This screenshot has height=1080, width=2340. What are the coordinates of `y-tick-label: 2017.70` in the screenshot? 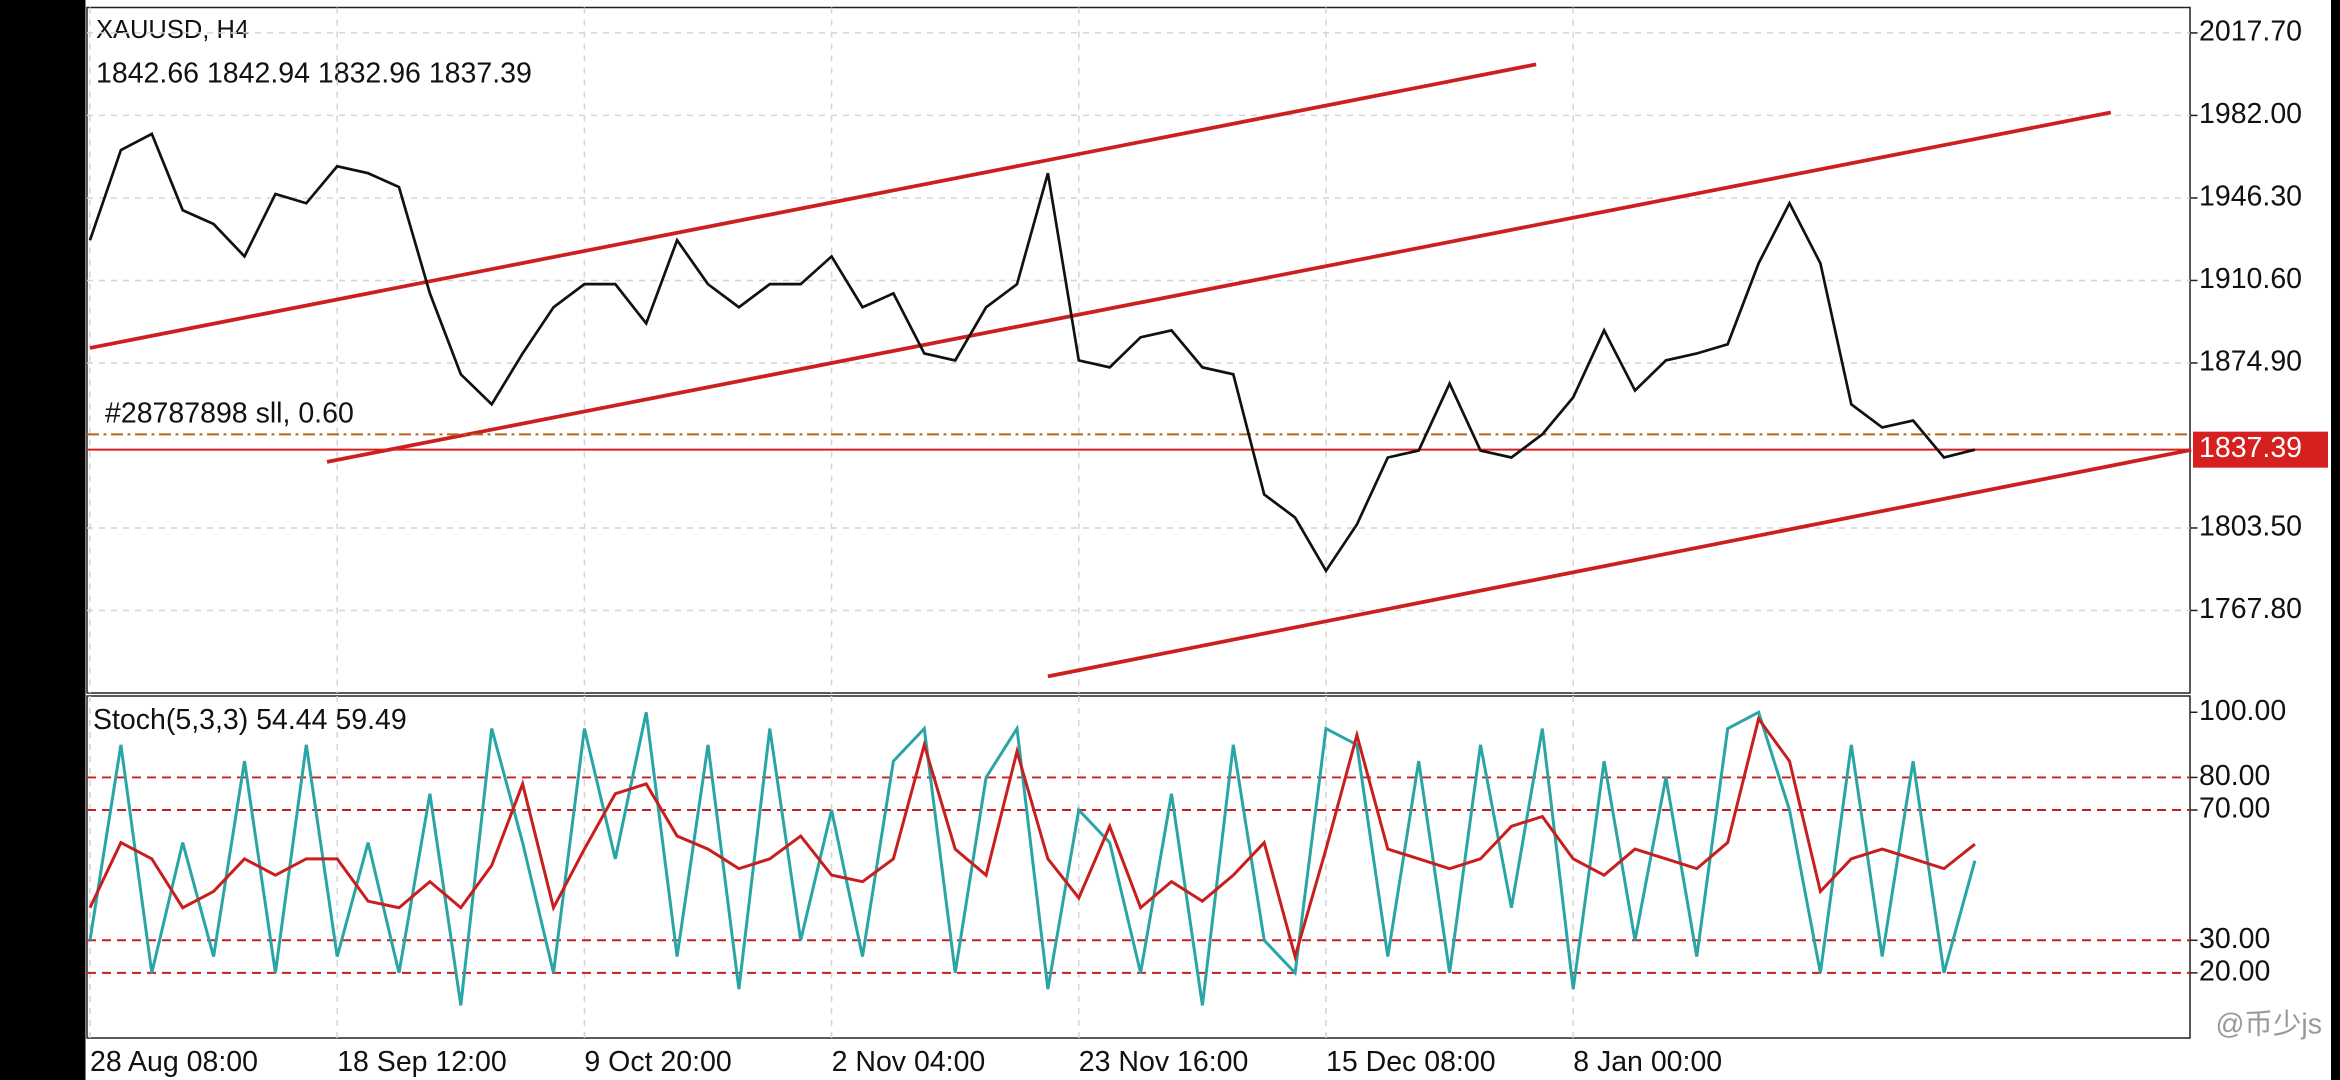 It's located at (2250, 31).